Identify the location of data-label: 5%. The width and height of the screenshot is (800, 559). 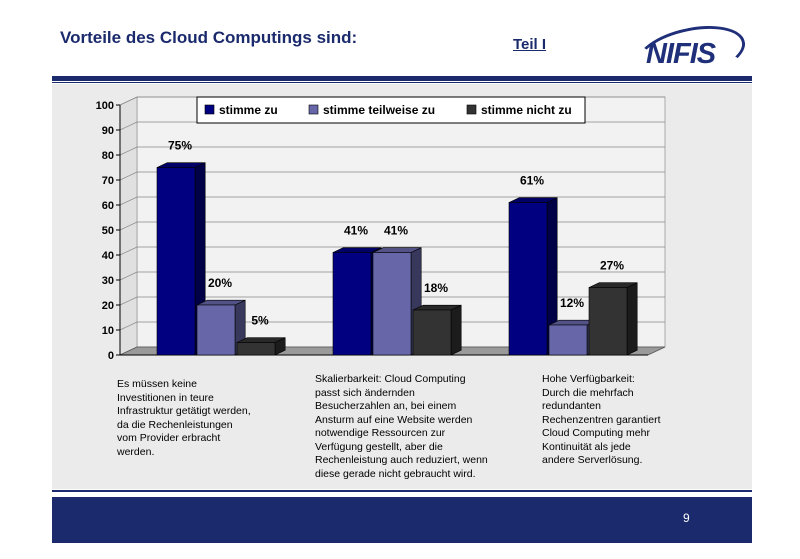
(260, 321).